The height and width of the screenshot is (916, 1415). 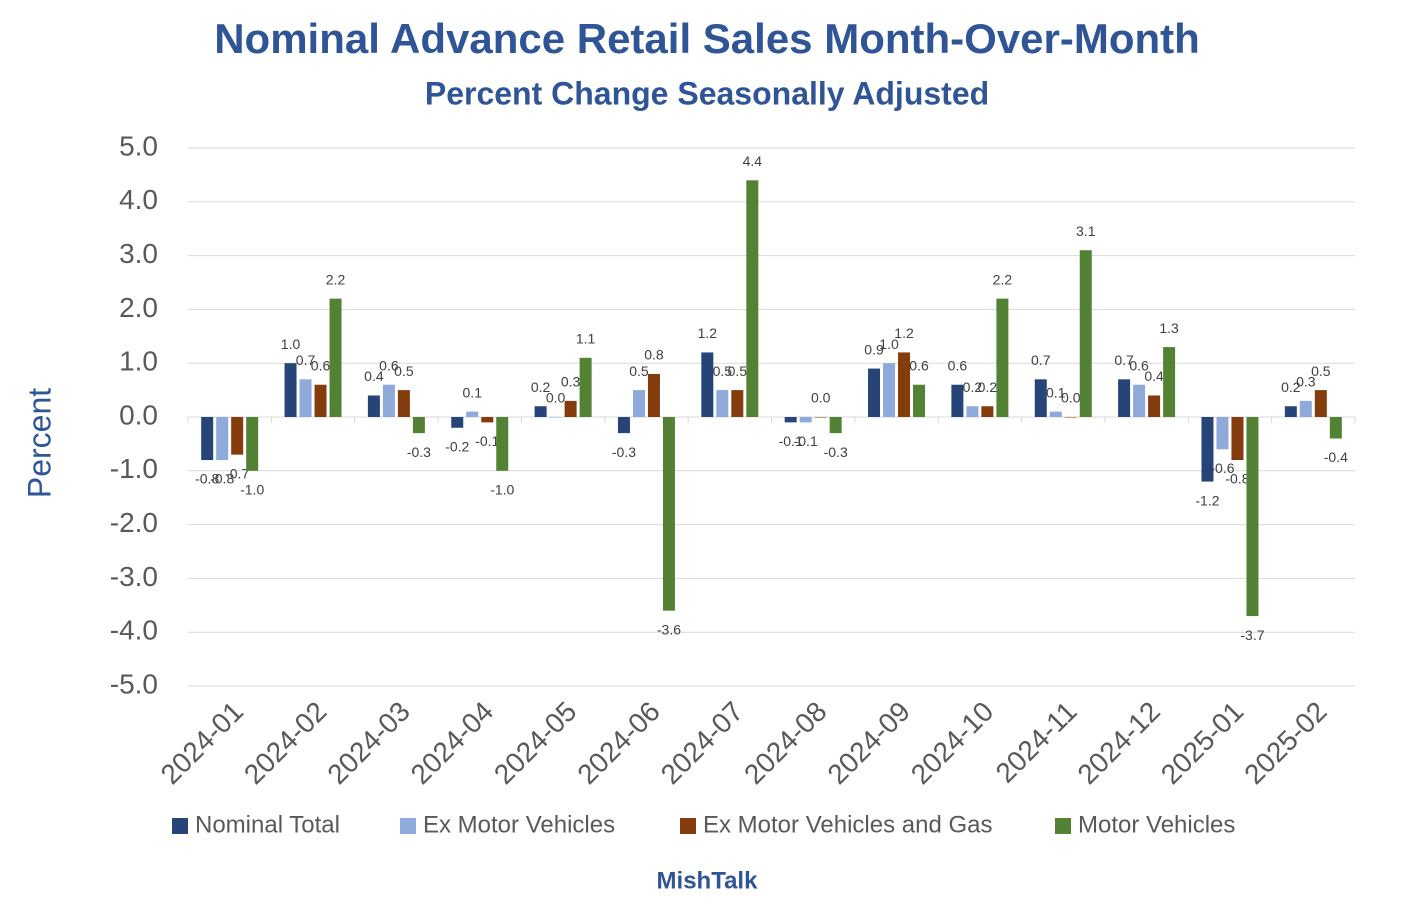 I want to click on data-label: 4.4, so click(x=753, y=161).